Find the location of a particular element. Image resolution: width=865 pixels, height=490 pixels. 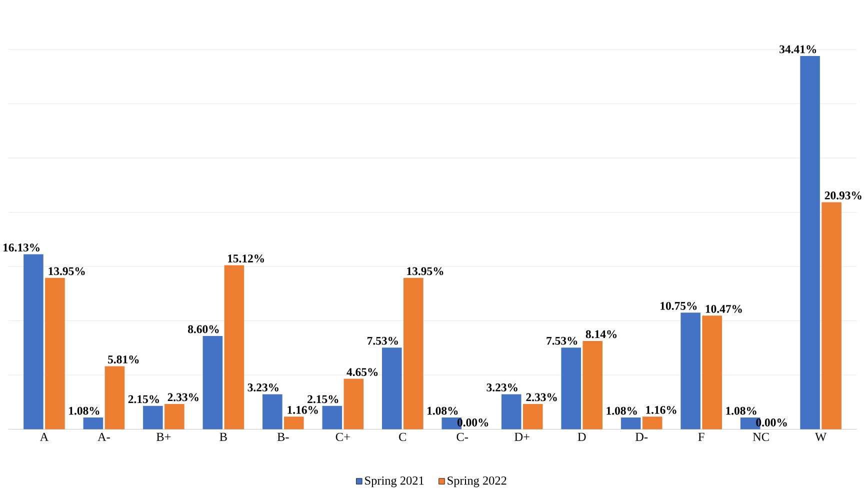

x-tick-label: D+ is located at coordinates (522, 436).